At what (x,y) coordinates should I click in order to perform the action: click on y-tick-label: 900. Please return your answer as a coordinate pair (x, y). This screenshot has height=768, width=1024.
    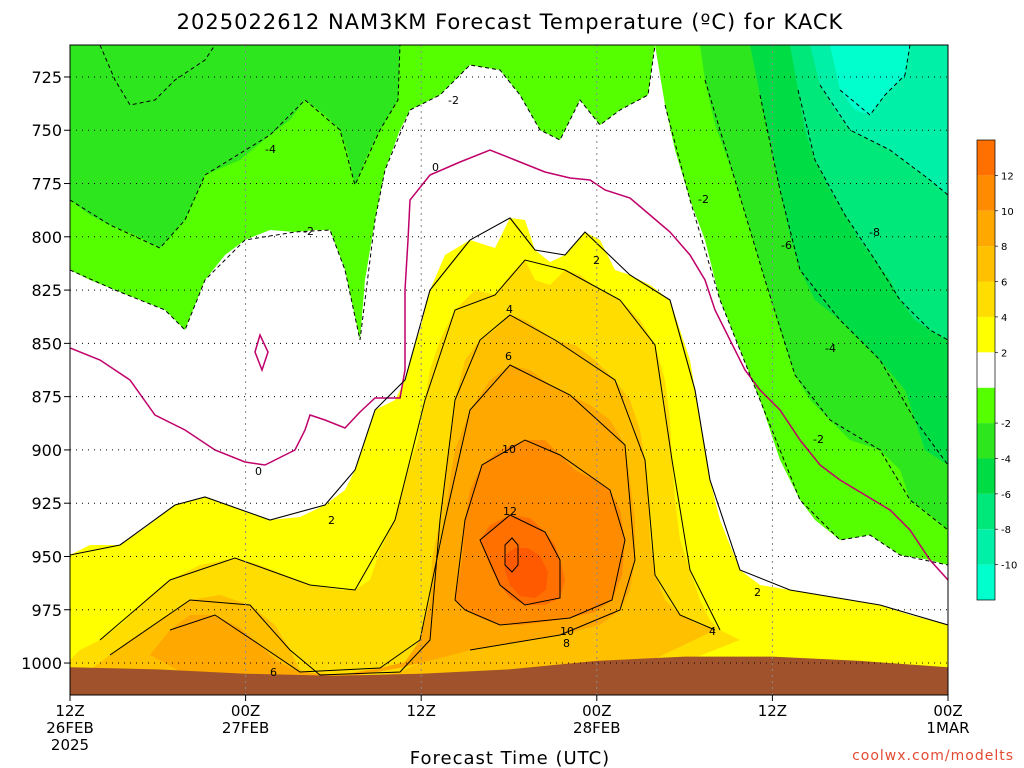
    Looking at the image, I should click on (46, 450).